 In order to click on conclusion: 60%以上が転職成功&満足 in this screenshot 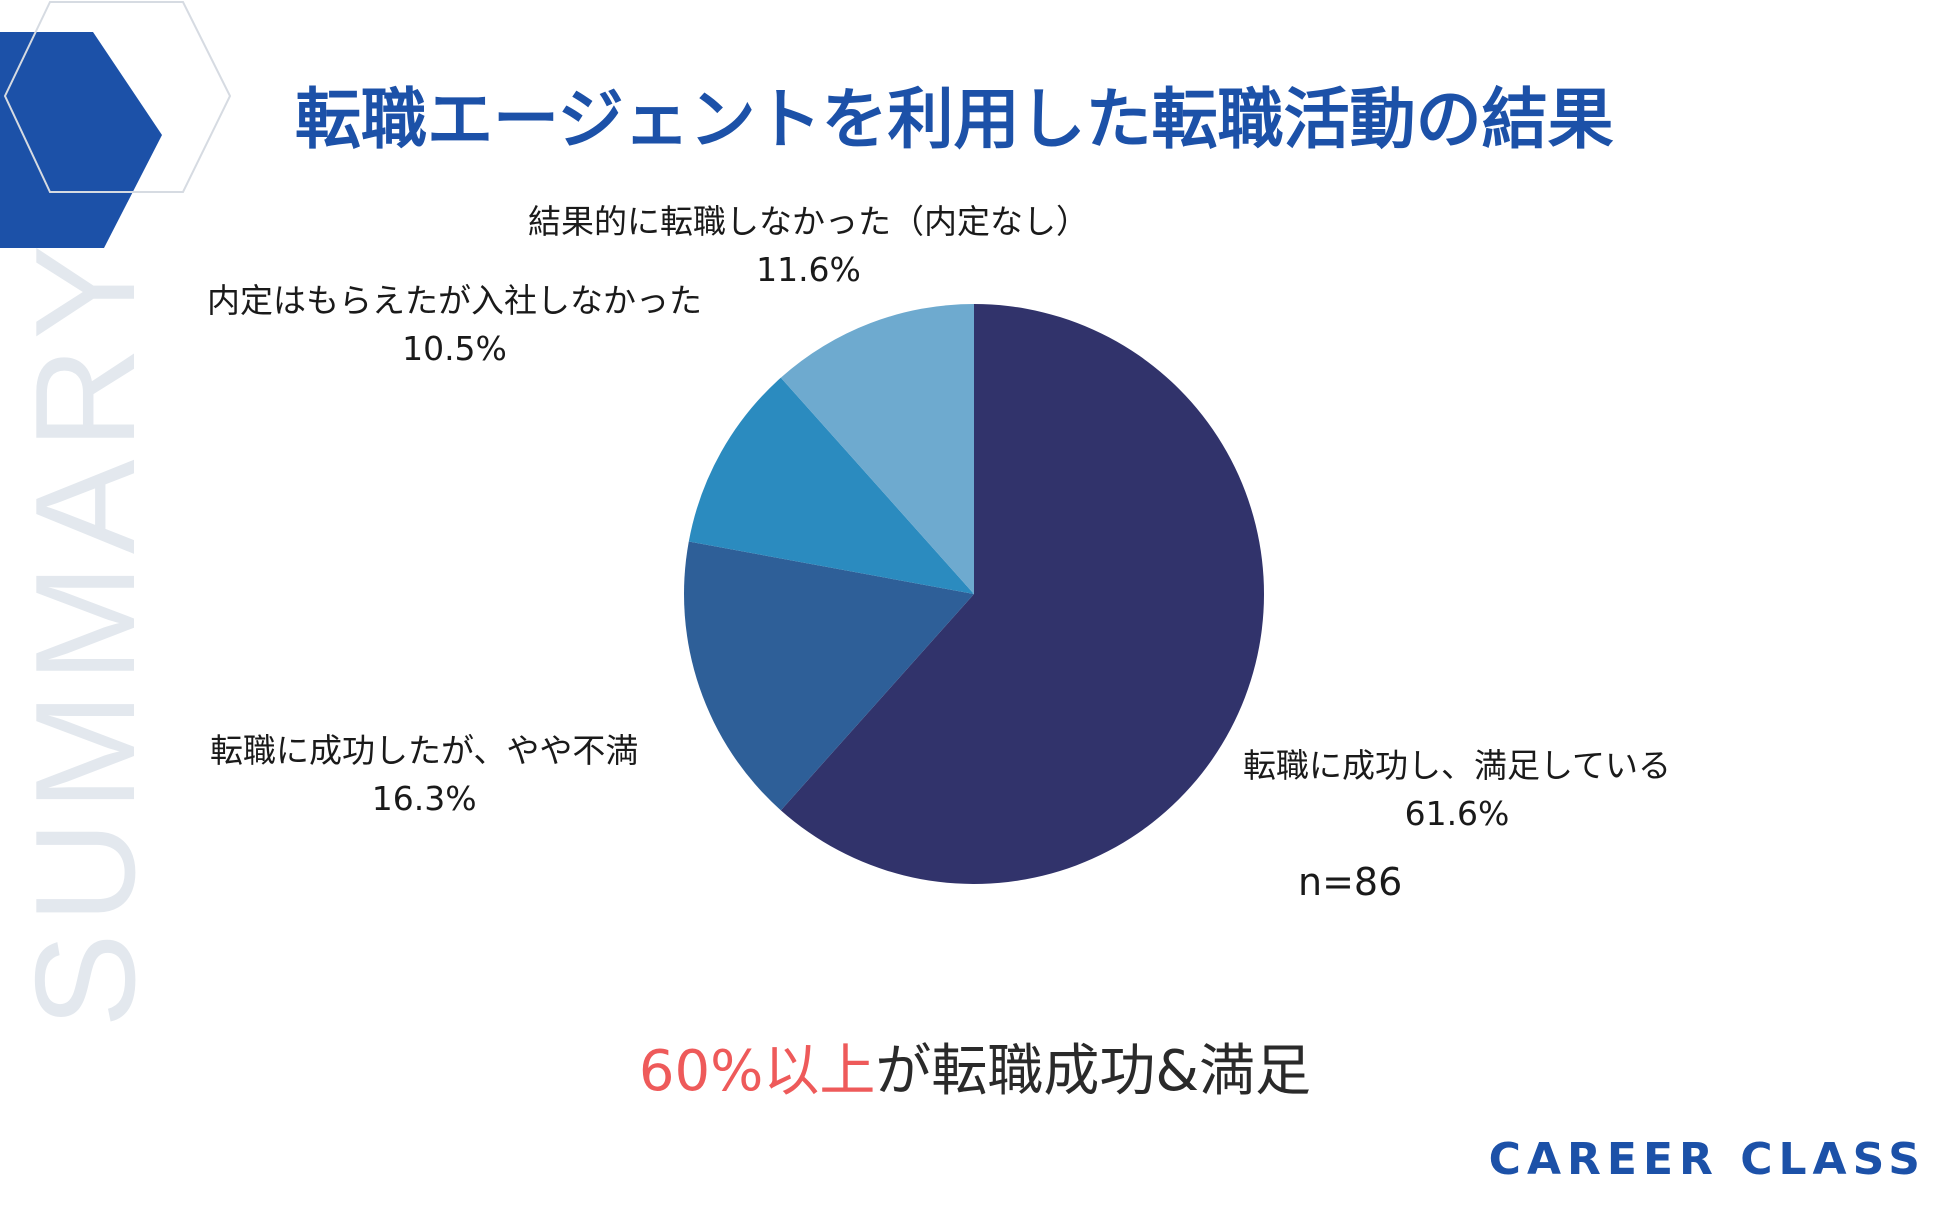, I will do `click(975, 1066)`.